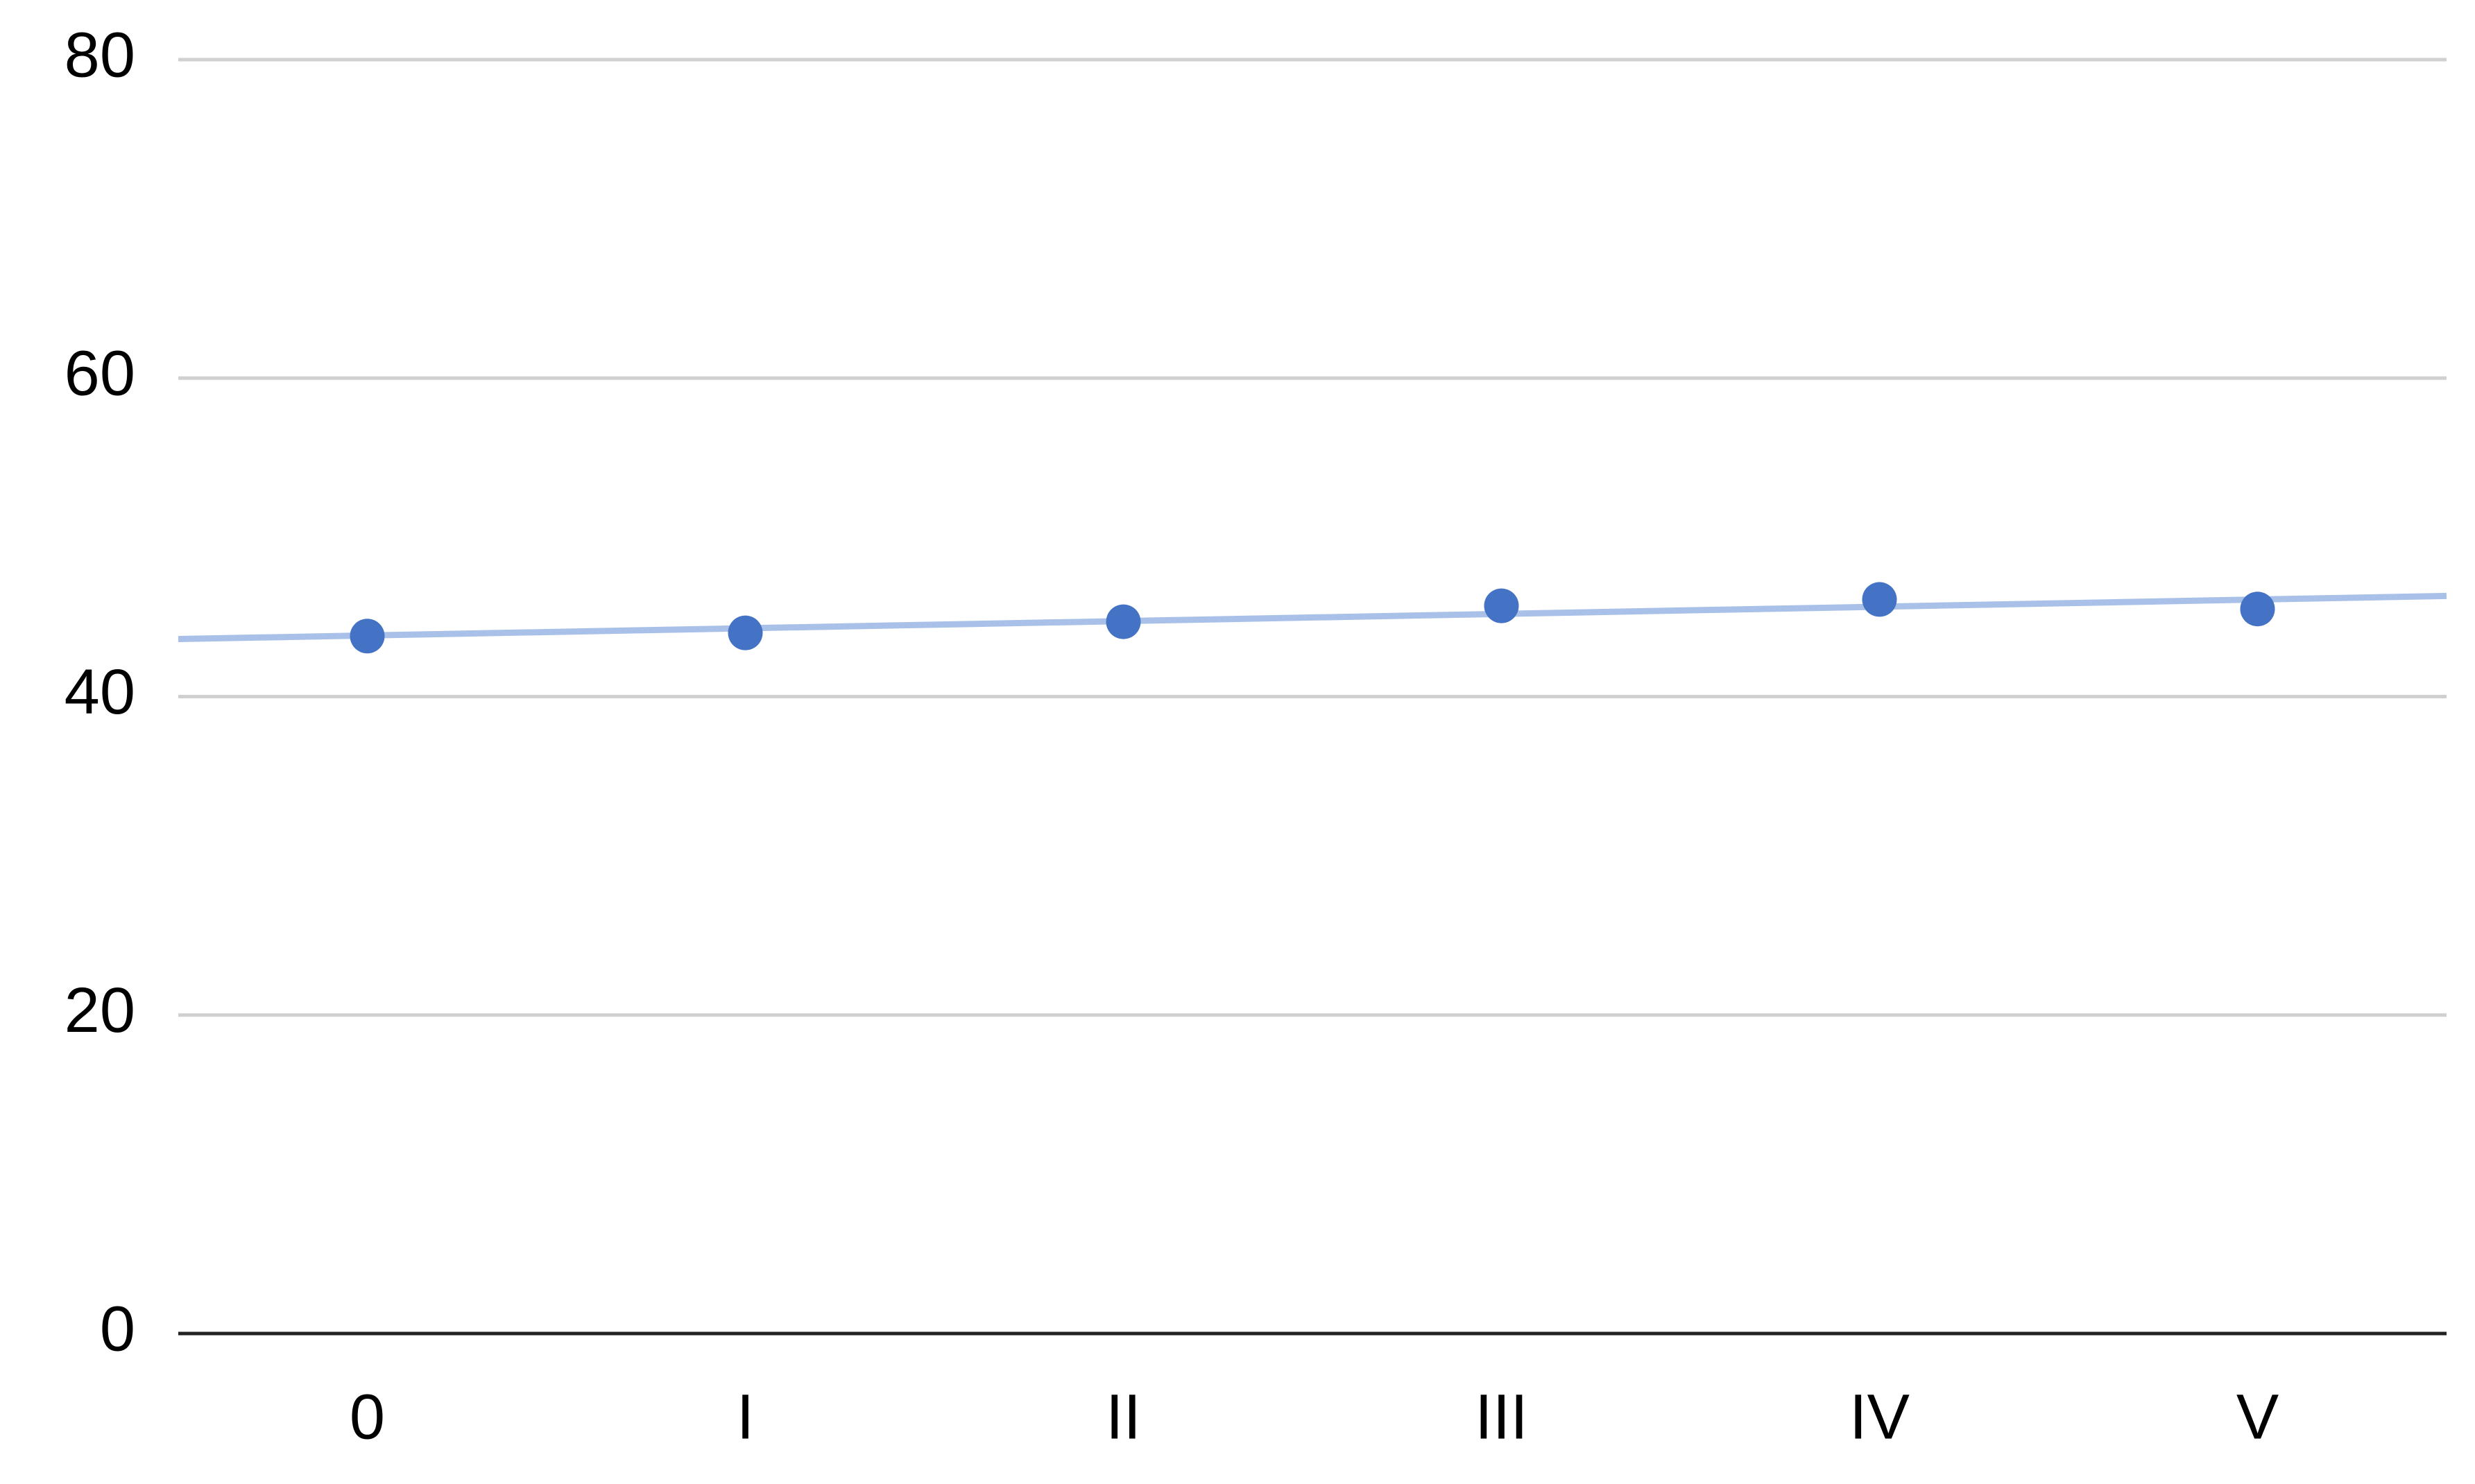  What do you see at coordinates (1501, 1416) in the screenshot?
I see `x-tick-label: III` at bounding box center [1501, 1416].